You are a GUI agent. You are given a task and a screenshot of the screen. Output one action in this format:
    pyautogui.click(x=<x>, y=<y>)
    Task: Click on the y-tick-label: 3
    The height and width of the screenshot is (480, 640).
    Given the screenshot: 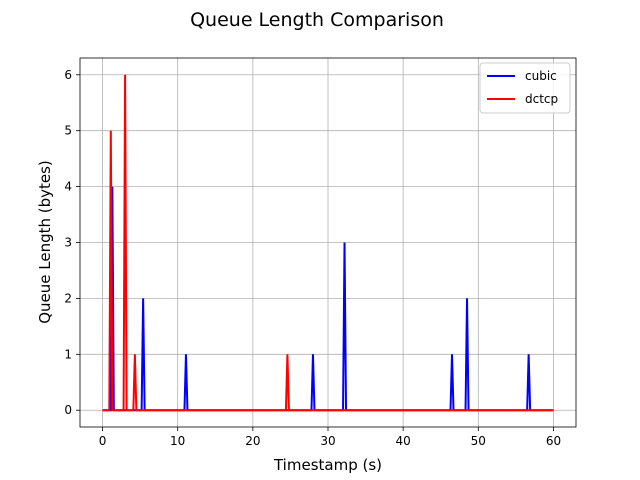 What is the action you would take?
    pyautogui.click(x=68, y=243)
    